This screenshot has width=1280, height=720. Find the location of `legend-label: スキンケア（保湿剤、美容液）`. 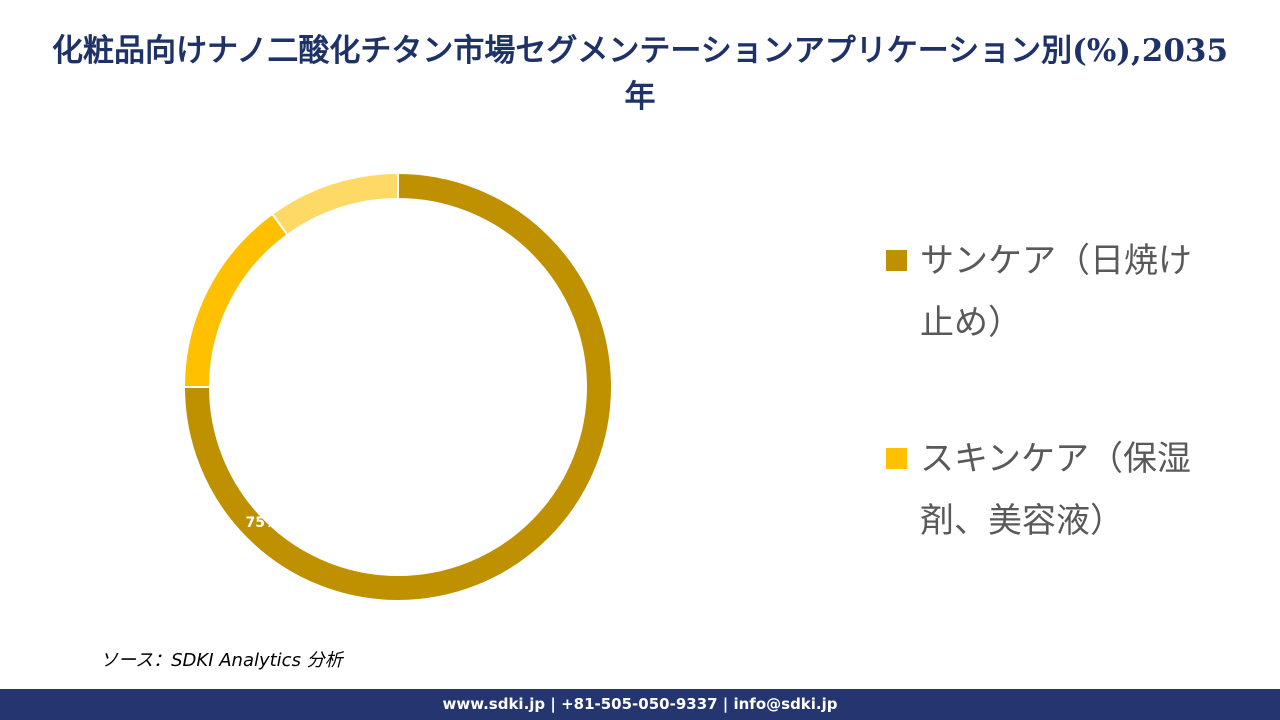

legend-label: スキンケア（保湿剤、美容液） is located at coordinates (1055, 490).